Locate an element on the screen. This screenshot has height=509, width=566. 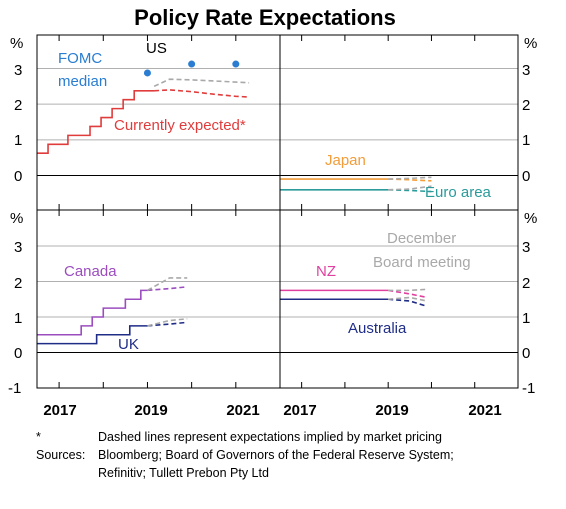
y-tick-label-left-top-3: 3 is located at coordinates (18, 70).